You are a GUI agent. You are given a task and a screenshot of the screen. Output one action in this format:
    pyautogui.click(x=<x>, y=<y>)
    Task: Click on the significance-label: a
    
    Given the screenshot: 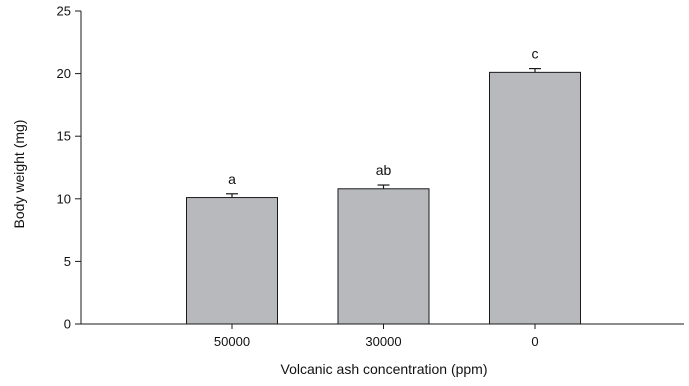 What is the action you would take?
    pyautogui.click(x=232, y=179)
    